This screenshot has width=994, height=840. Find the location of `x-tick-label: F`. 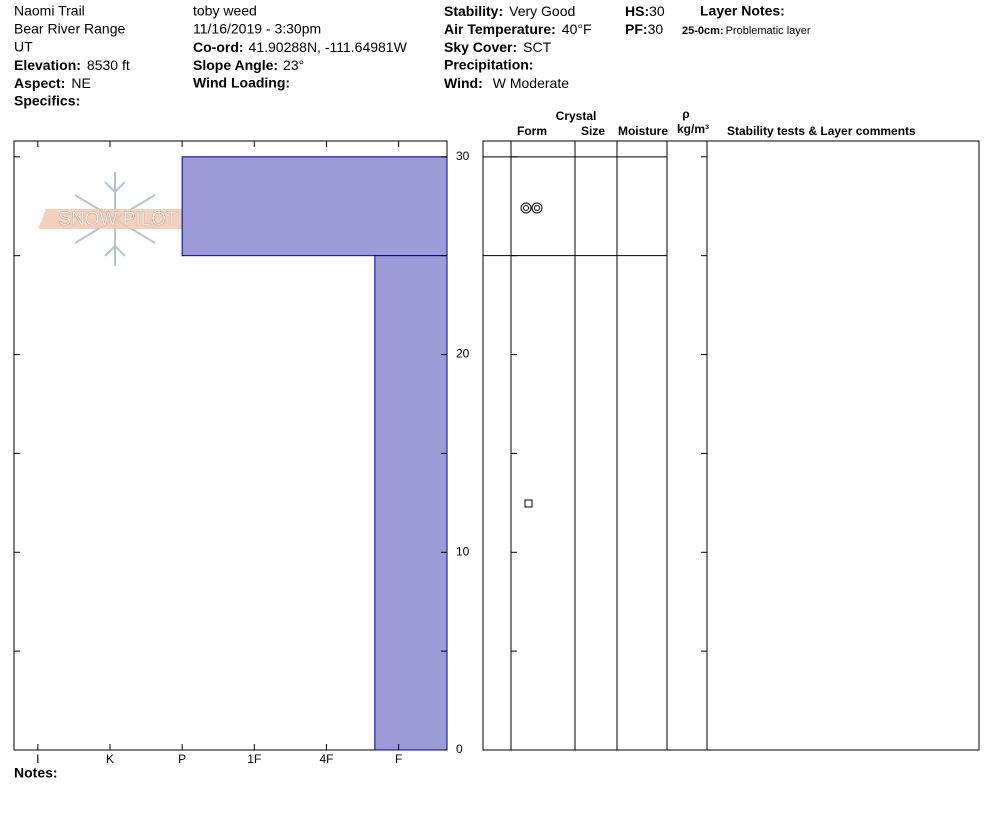

x-tick-label: F is located at coordinates (398, 759).